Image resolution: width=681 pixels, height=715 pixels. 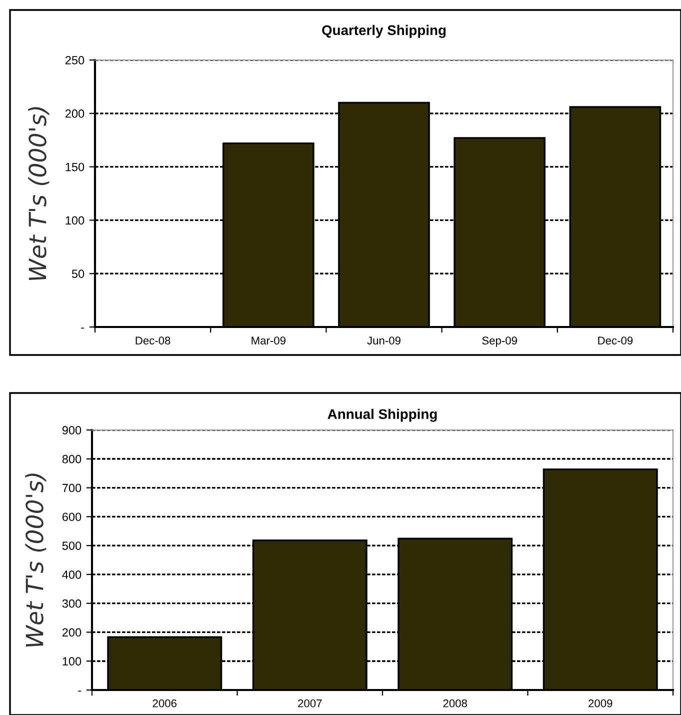 What do you see at coordinates (72, 546) in the screenshot?
I see `y-tick-label: 500` at bounding box center [72, 546].